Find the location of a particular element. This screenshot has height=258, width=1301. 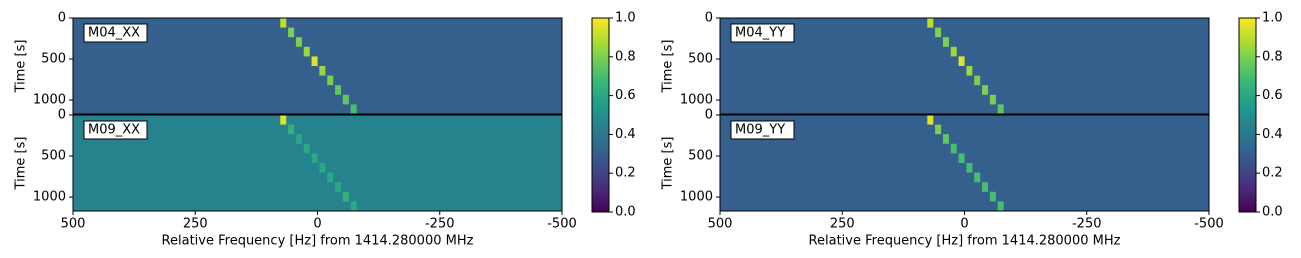

panel-label: M09_YY is located at coordinates (760, 130).